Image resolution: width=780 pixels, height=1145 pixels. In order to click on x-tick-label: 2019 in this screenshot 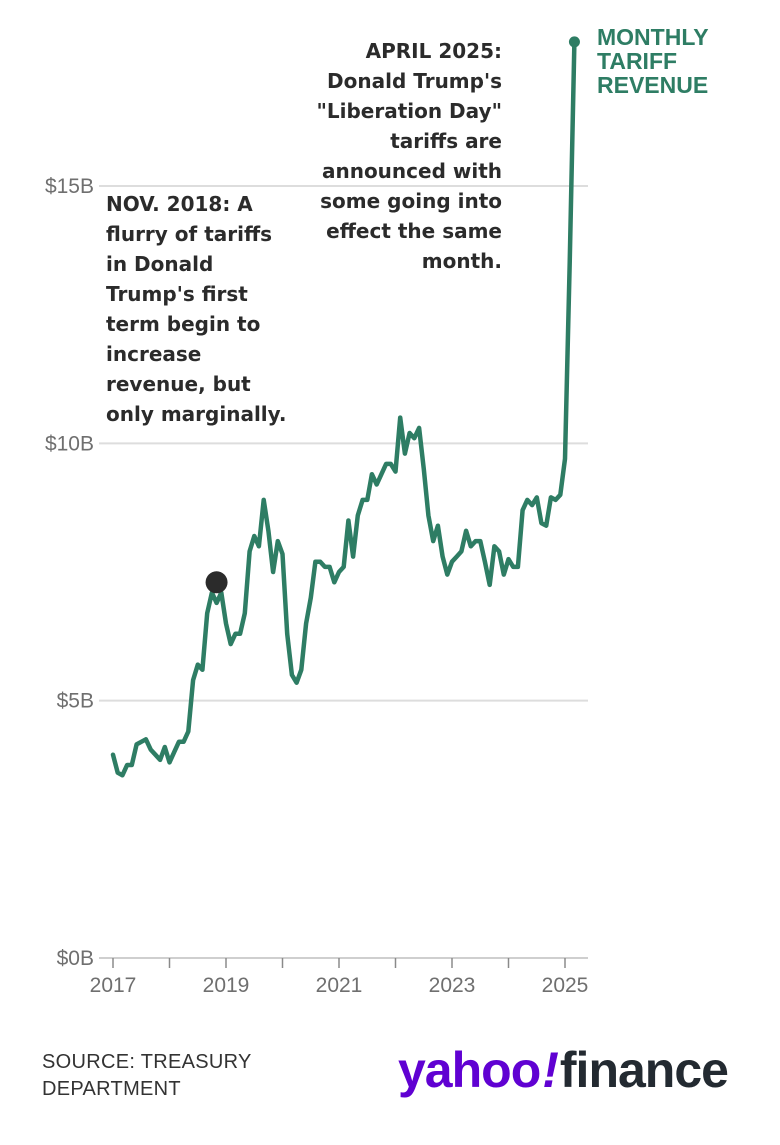, I will do `click(226, 985)`.